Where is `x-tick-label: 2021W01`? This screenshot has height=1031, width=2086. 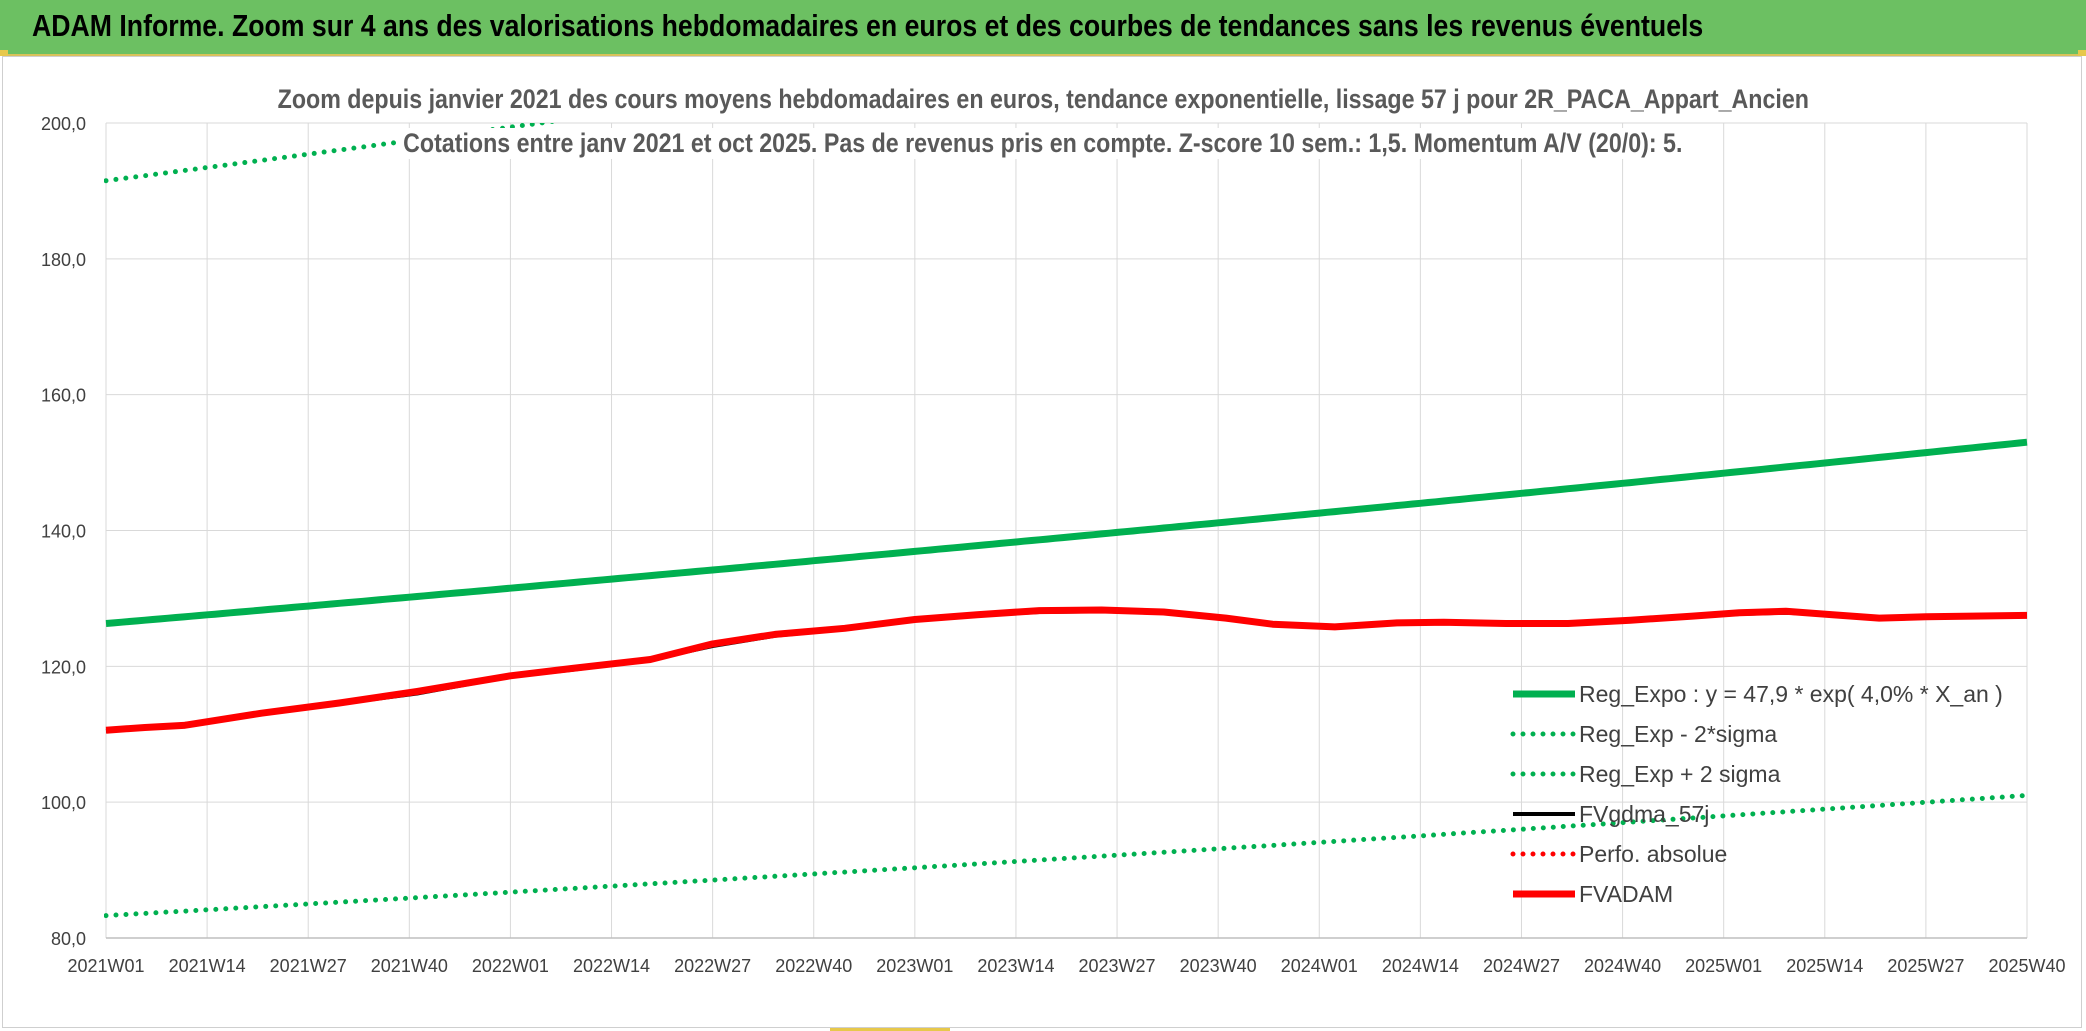
x-tick-label: 2021W01 is located at coordinates (105, 966).